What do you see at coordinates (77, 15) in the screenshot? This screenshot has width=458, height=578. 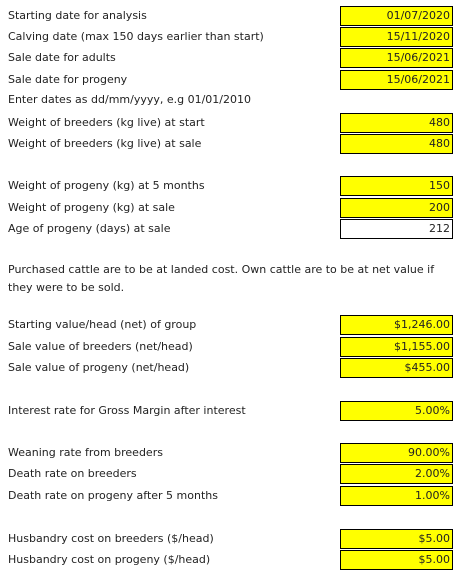 I see `field-label: Starting date for analysis` at bounding box center [77, 15].